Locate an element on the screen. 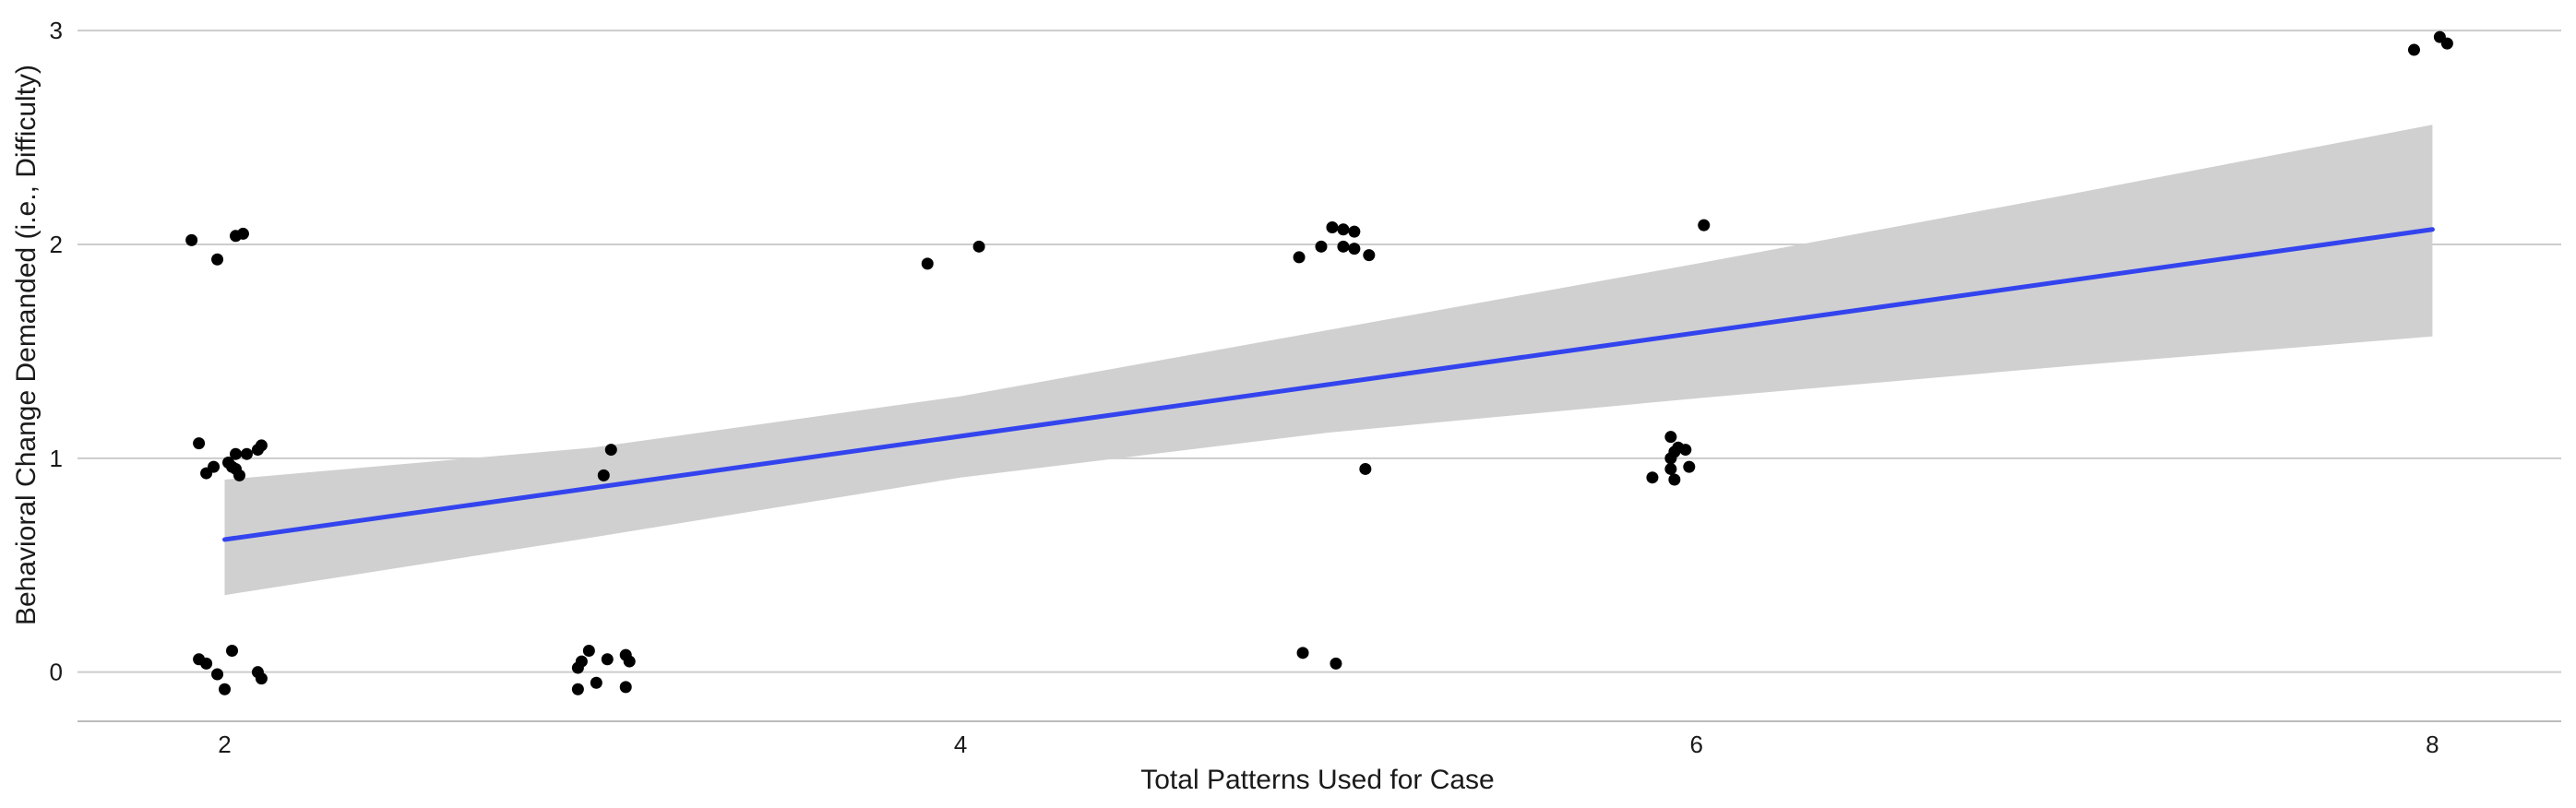 The image size is (2576, 808). y-tick-label-0: 0 is located at coordinates (56, 672).